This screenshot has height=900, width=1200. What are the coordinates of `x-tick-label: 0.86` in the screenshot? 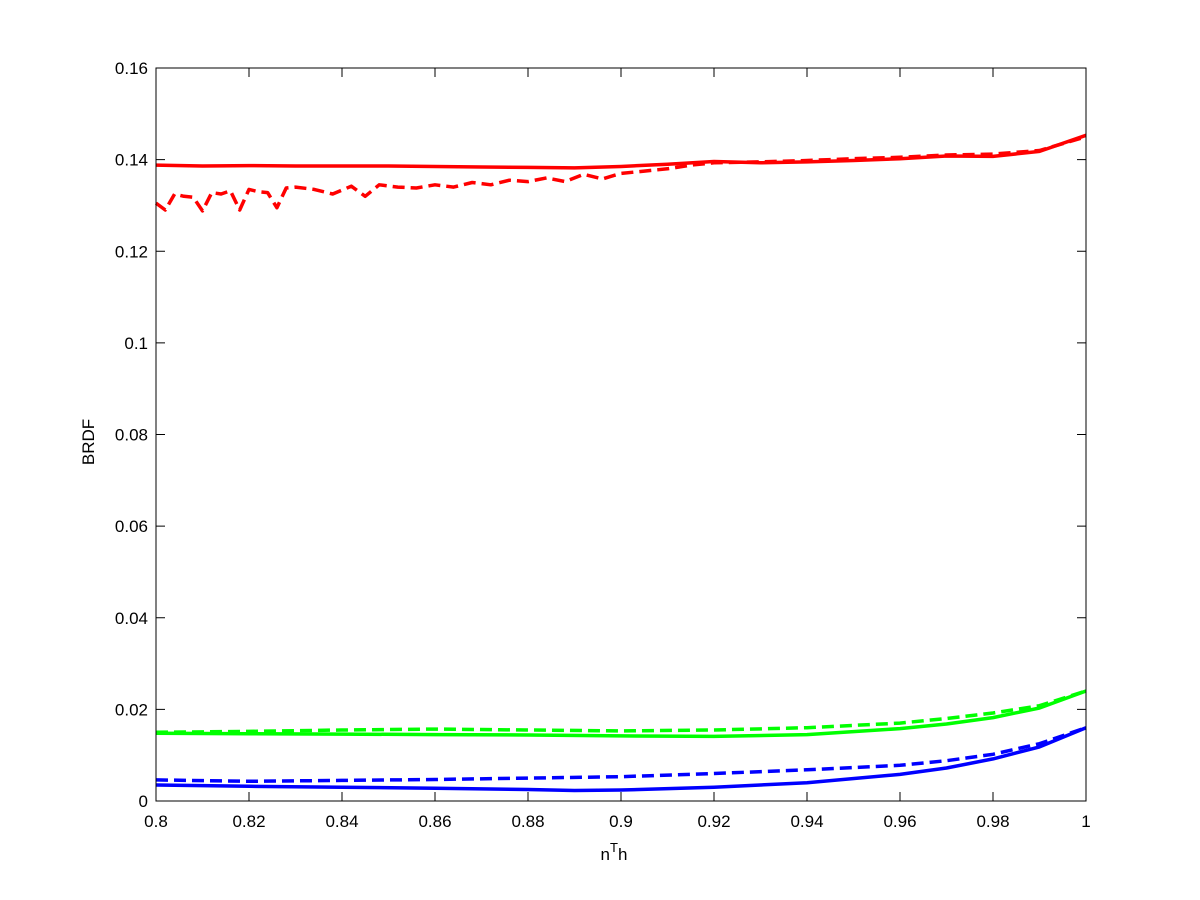 It's located at (434, 821).